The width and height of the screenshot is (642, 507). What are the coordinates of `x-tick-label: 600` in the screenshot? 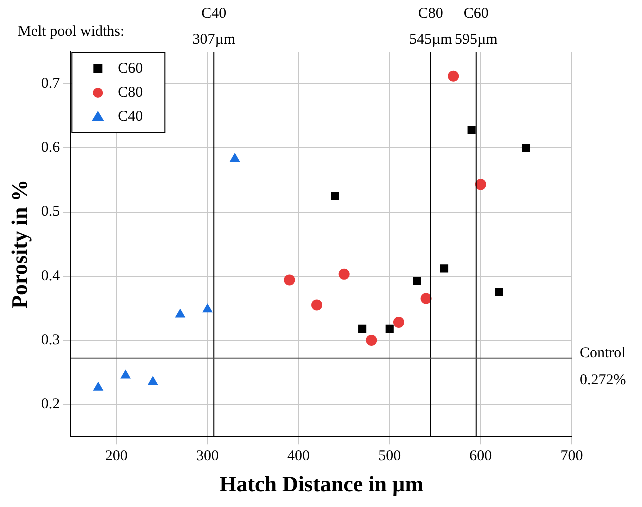 It's located at (481, 456).